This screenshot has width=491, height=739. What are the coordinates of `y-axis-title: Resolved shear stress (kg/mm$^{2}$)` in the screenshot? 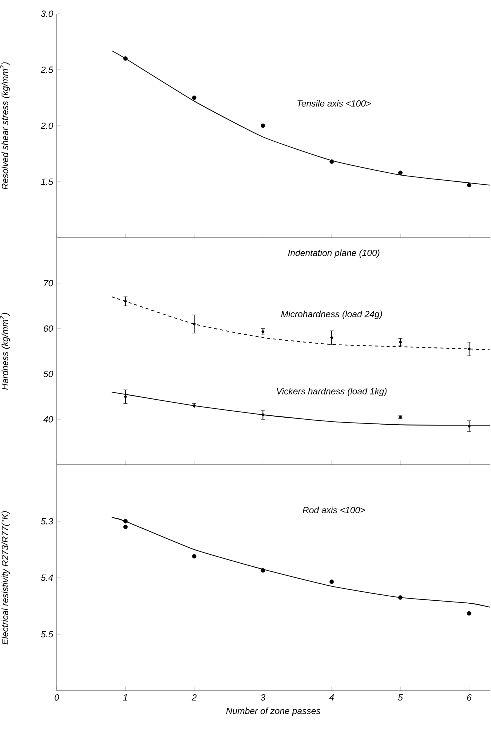 It's located at (5, 126).